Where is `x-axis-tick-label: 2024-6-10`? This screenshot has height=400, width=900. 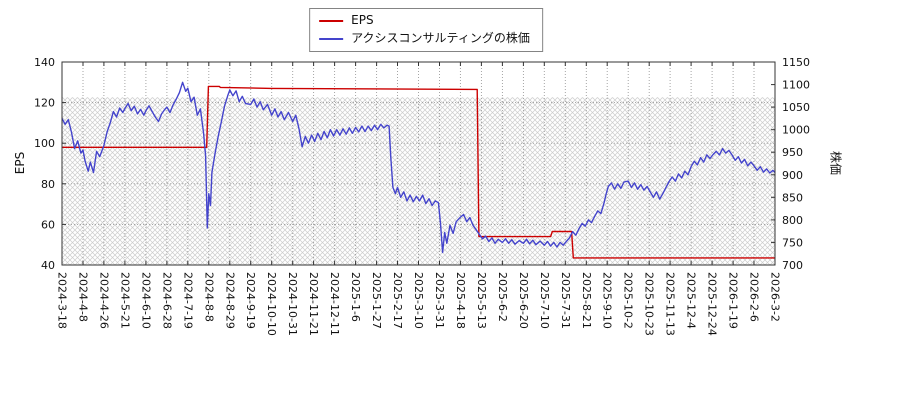 x-axis-tick-label: 2024-6-10 is located at coordinates (145, 300).